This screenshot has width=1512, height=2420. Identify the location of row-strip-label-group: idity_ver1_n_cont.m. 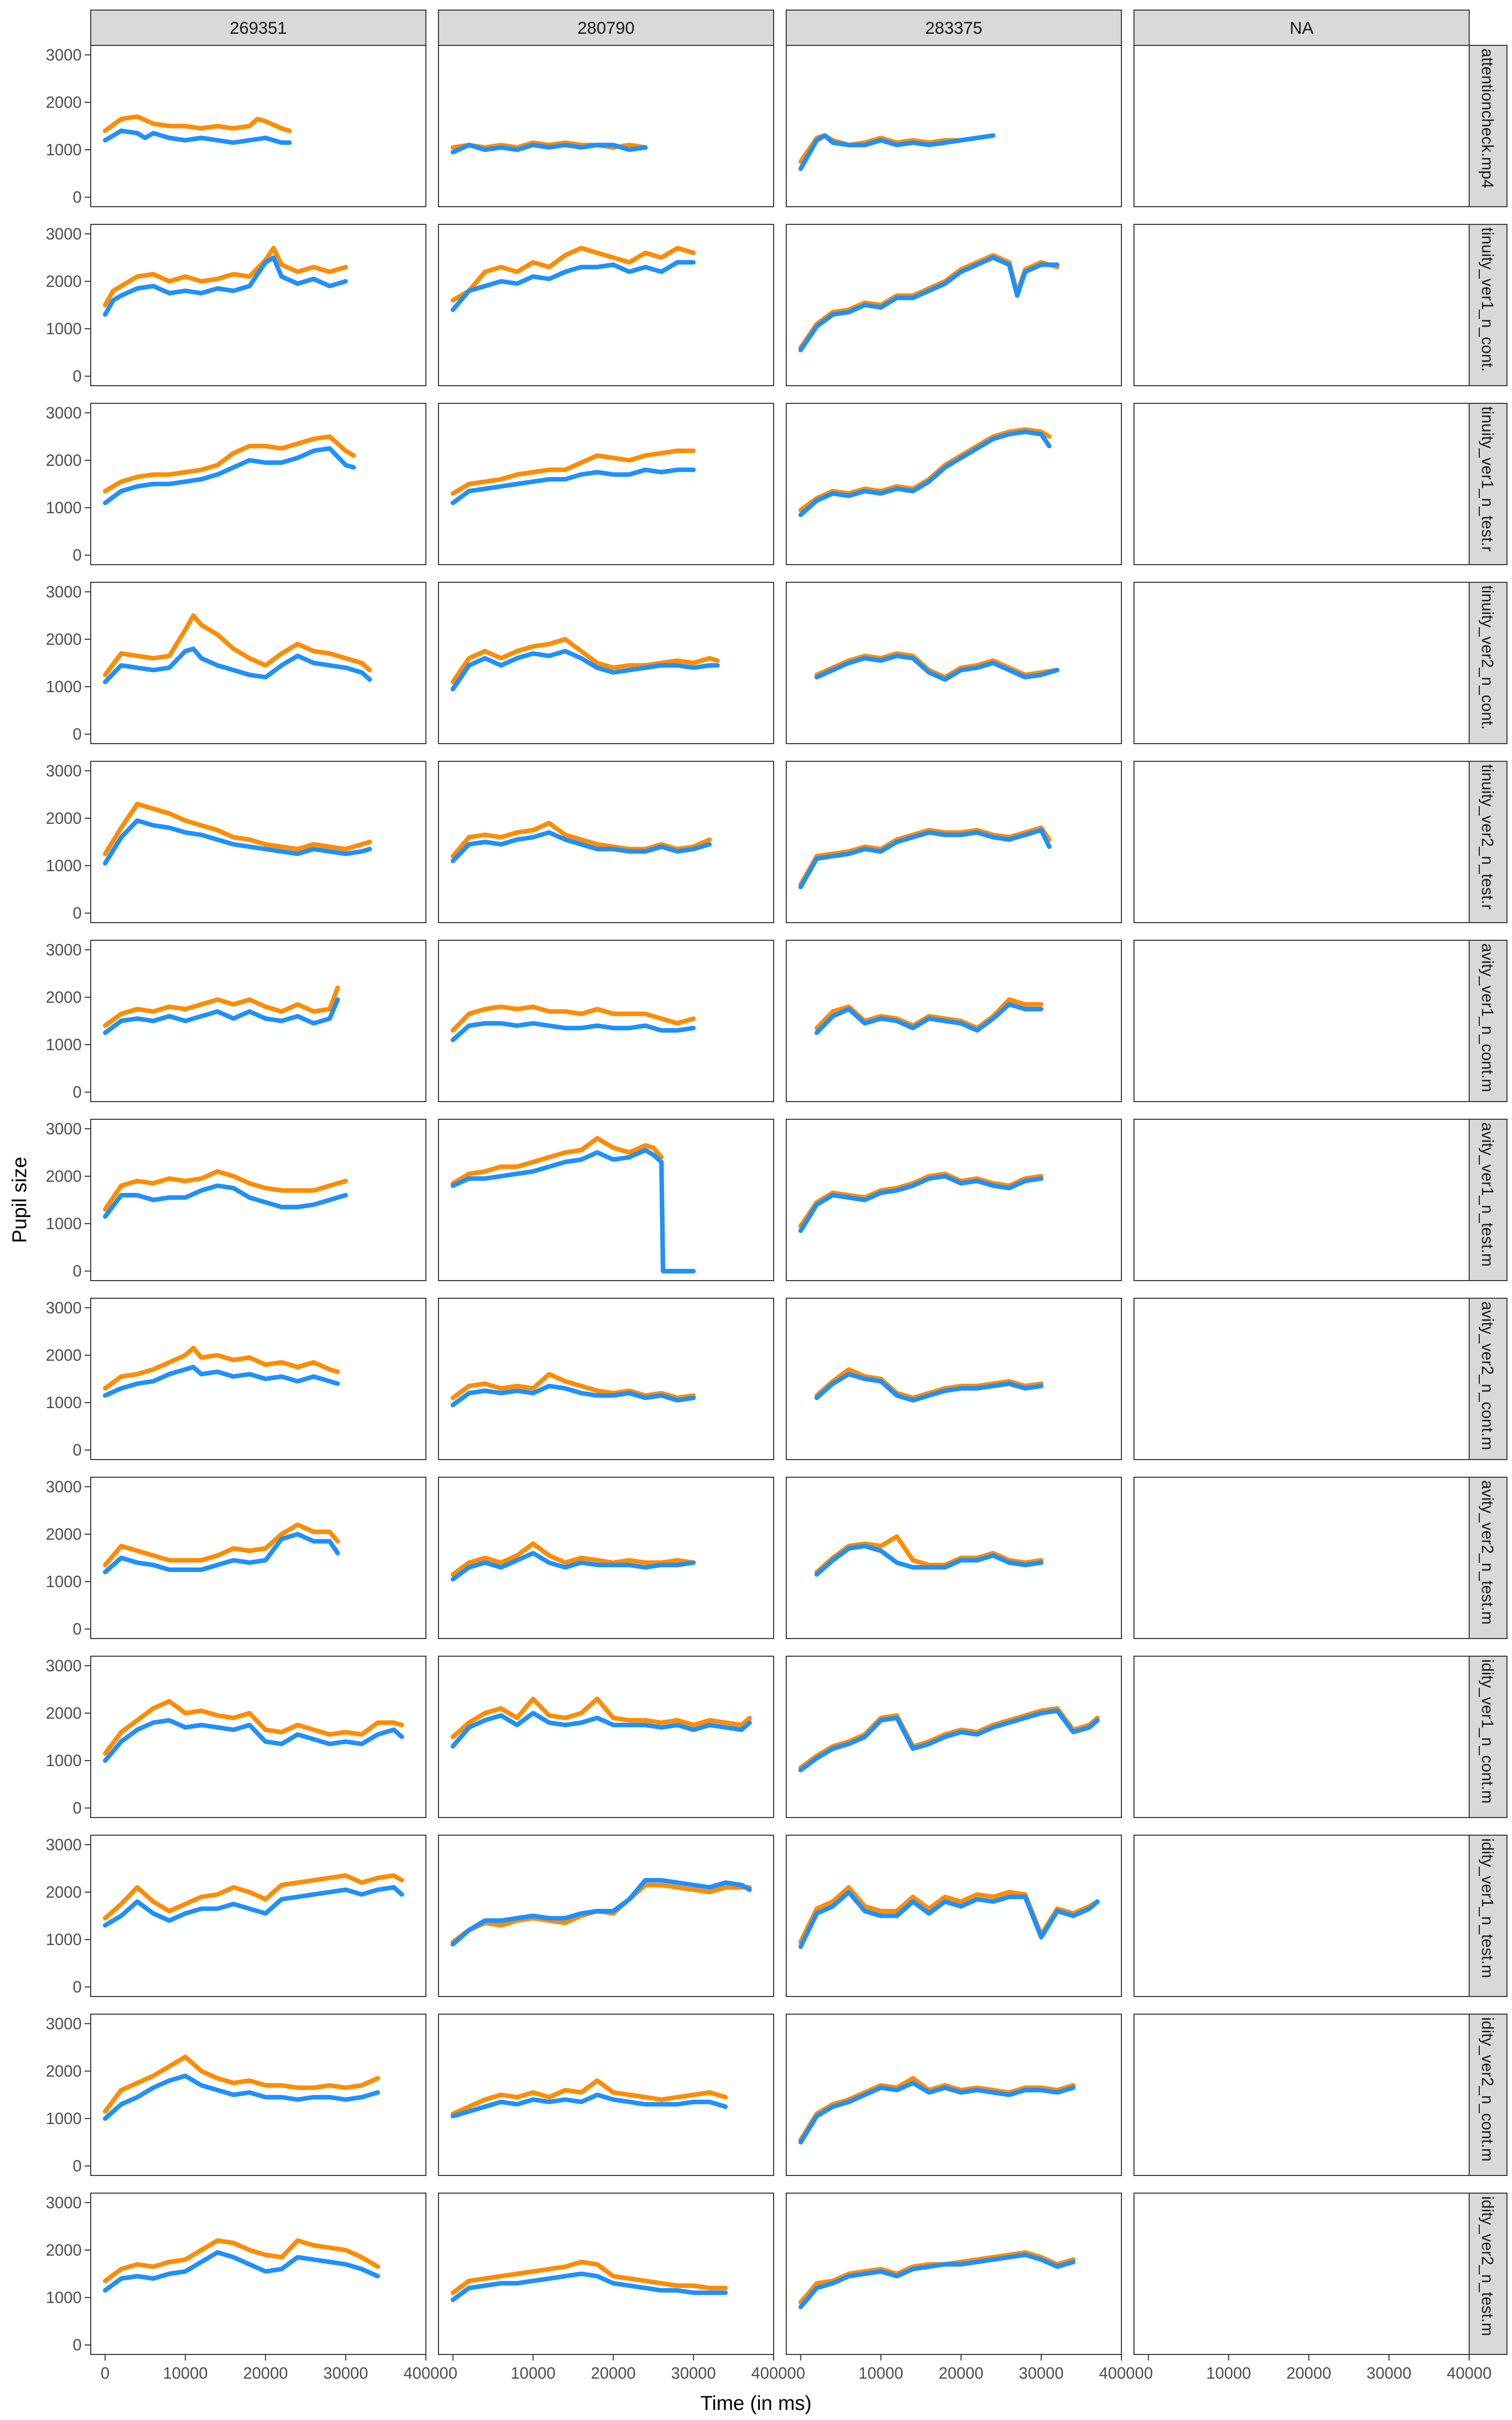
(1488, 1731).